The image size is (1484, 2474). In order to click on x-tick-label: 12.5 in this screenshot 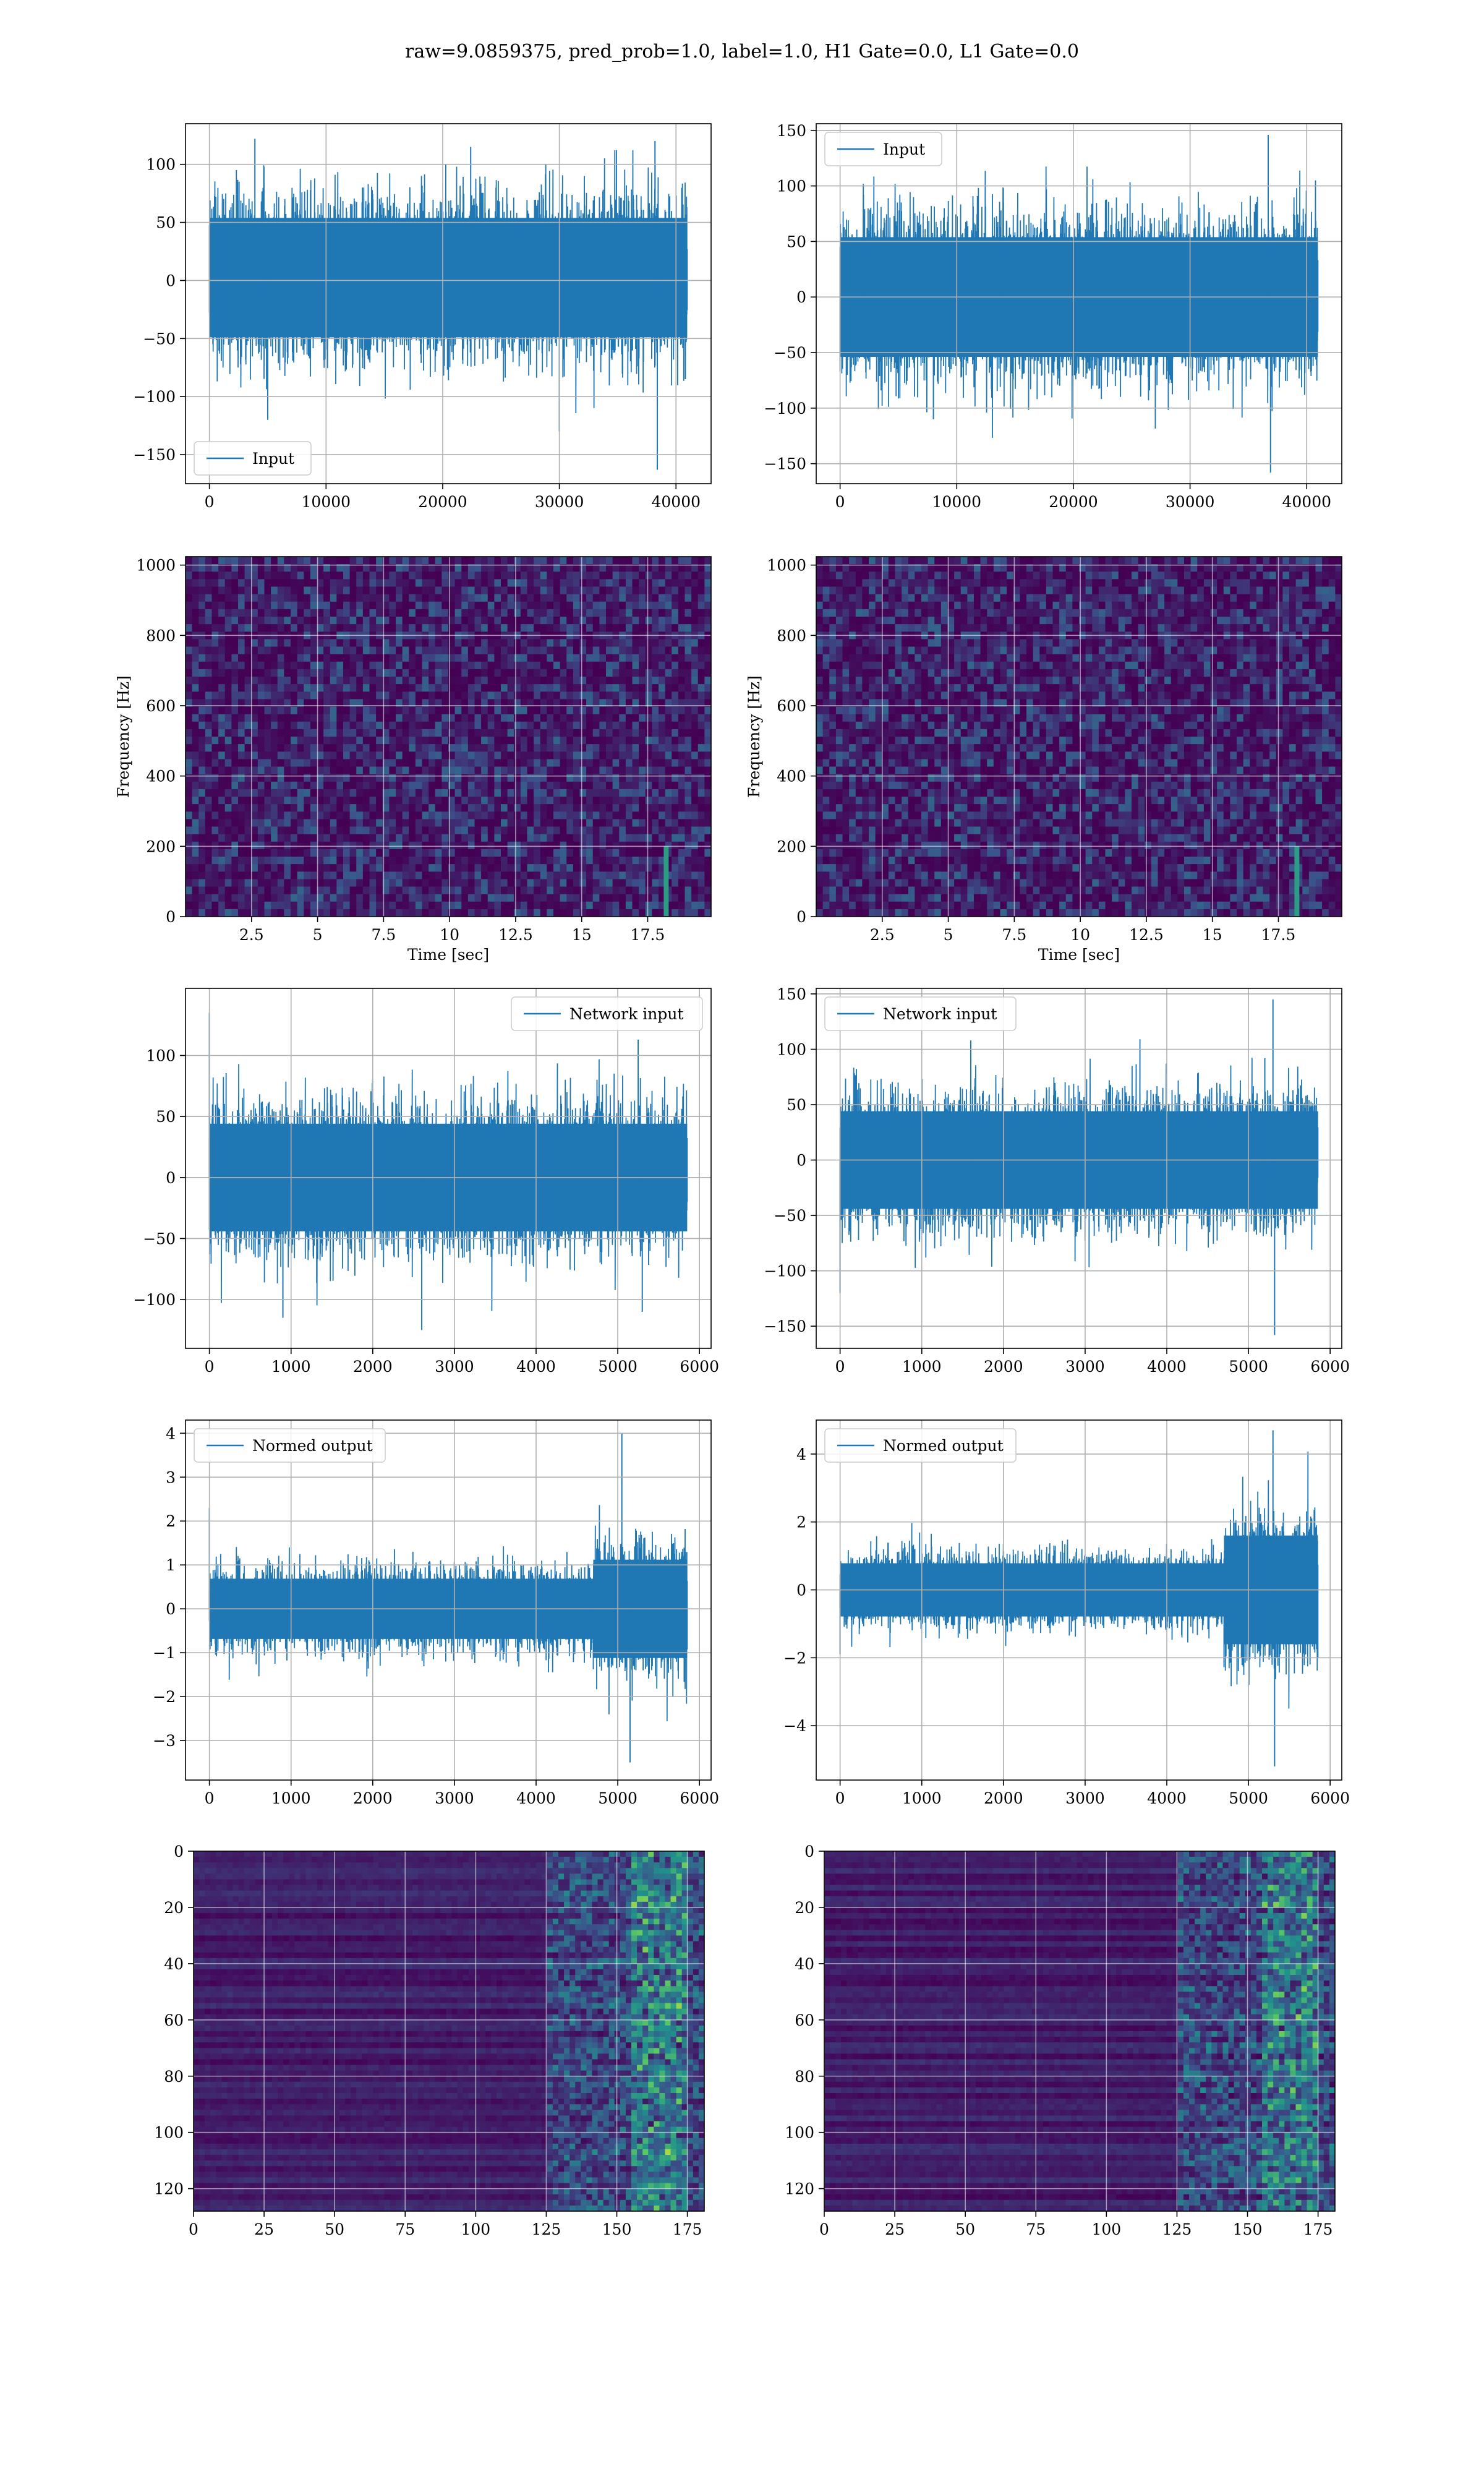, I will do `click(515, 935)`.